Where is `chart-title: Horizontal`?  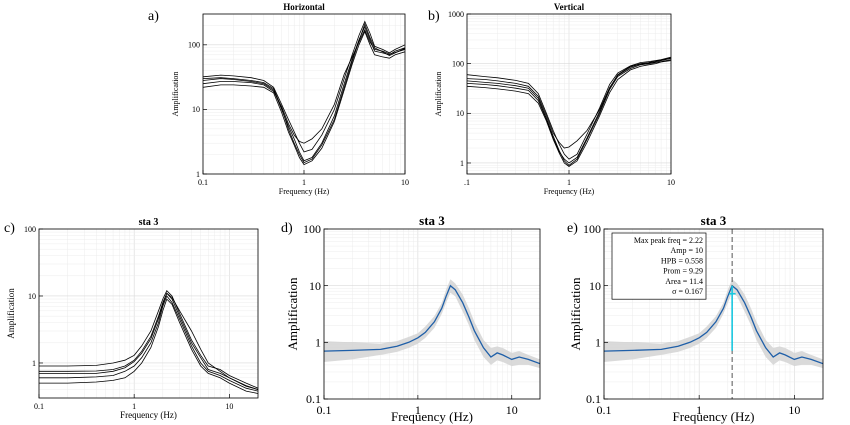
chart-title: Horizontal is located at coordinates (304, 7).